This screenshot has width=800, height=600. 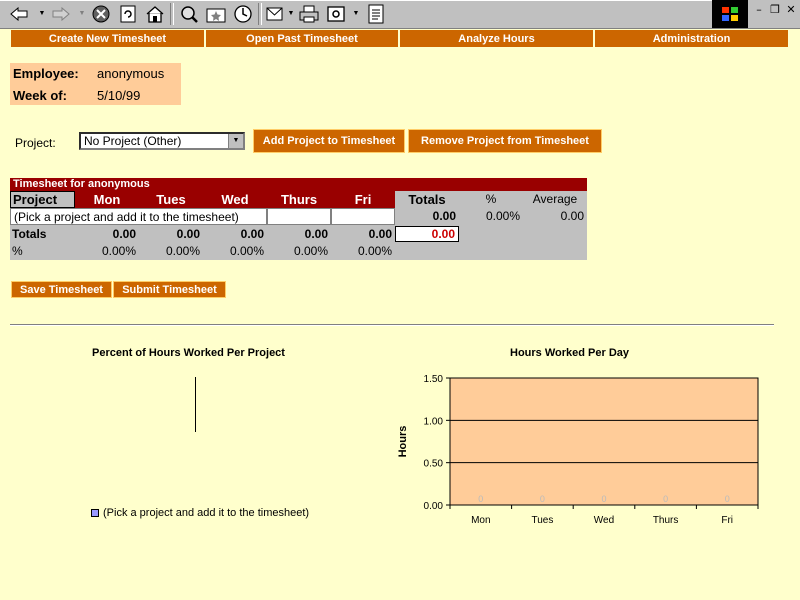 I want to click on legend-swatch, so click(x=95, y=513).